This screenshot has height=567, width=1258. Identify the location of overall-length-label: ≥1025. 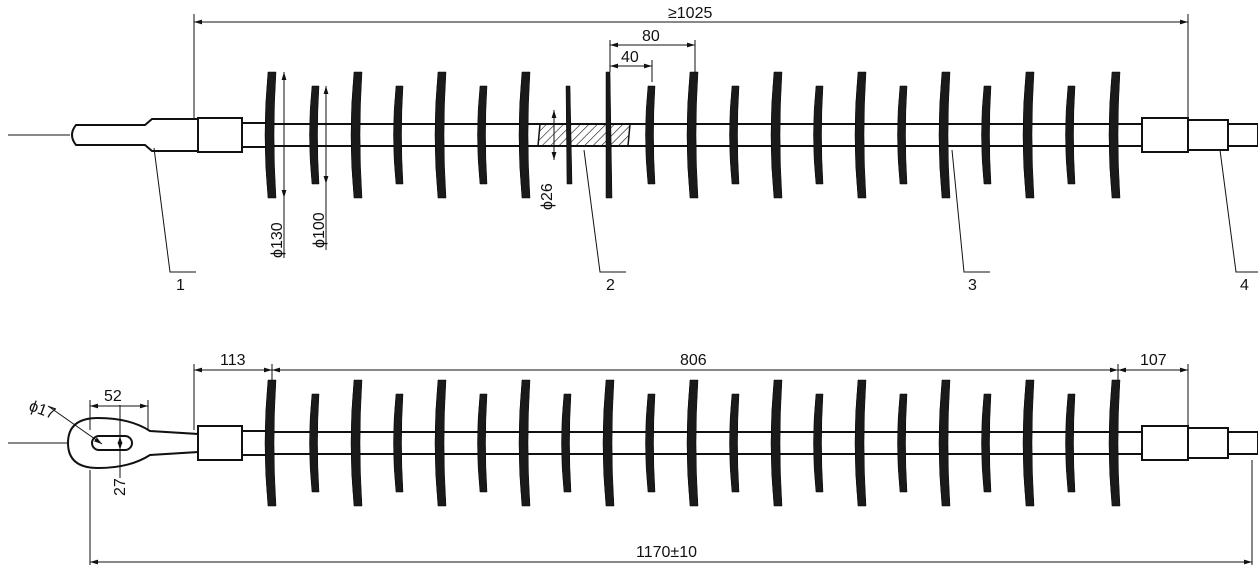
(690, 13).